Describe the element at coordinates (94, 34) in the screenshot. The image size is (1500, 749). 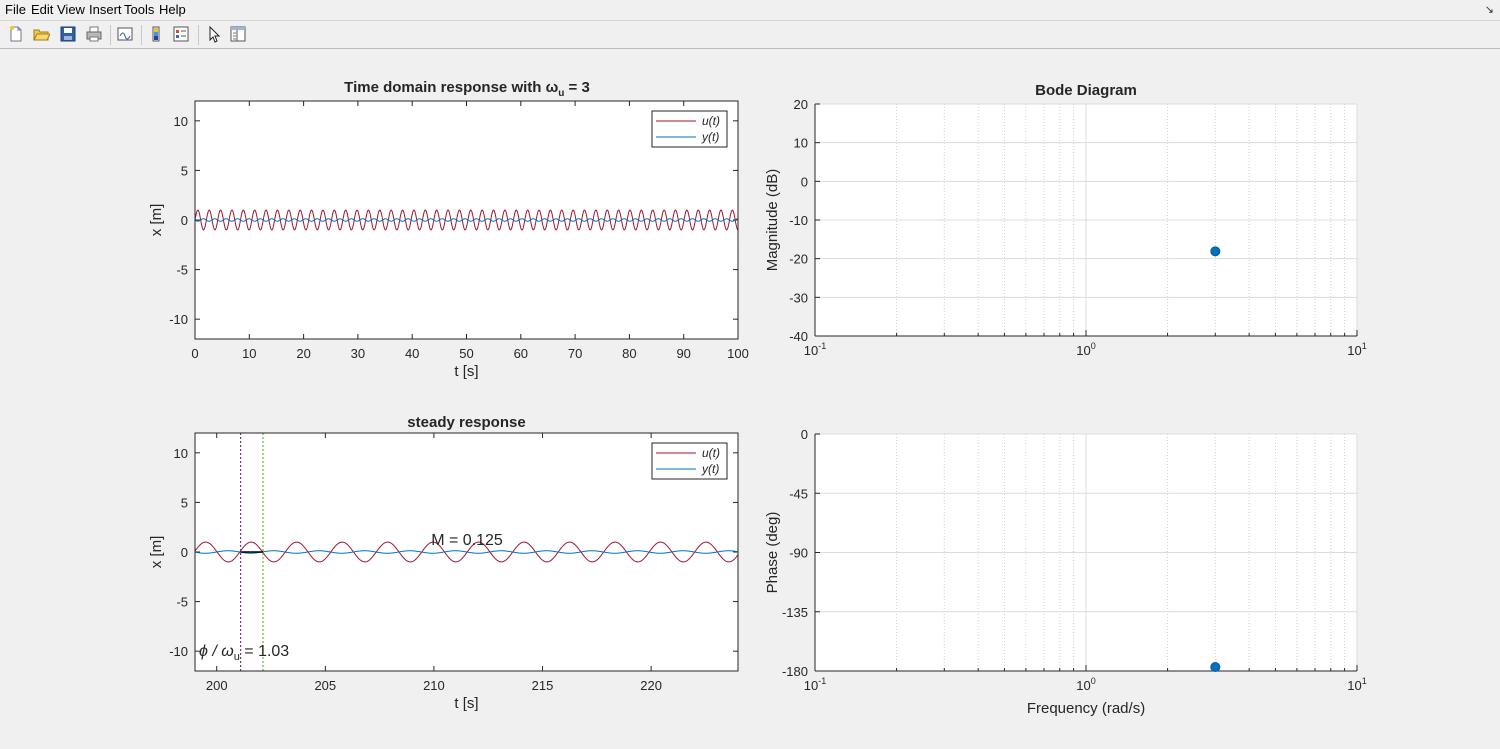
I see `print-icon` at that location.